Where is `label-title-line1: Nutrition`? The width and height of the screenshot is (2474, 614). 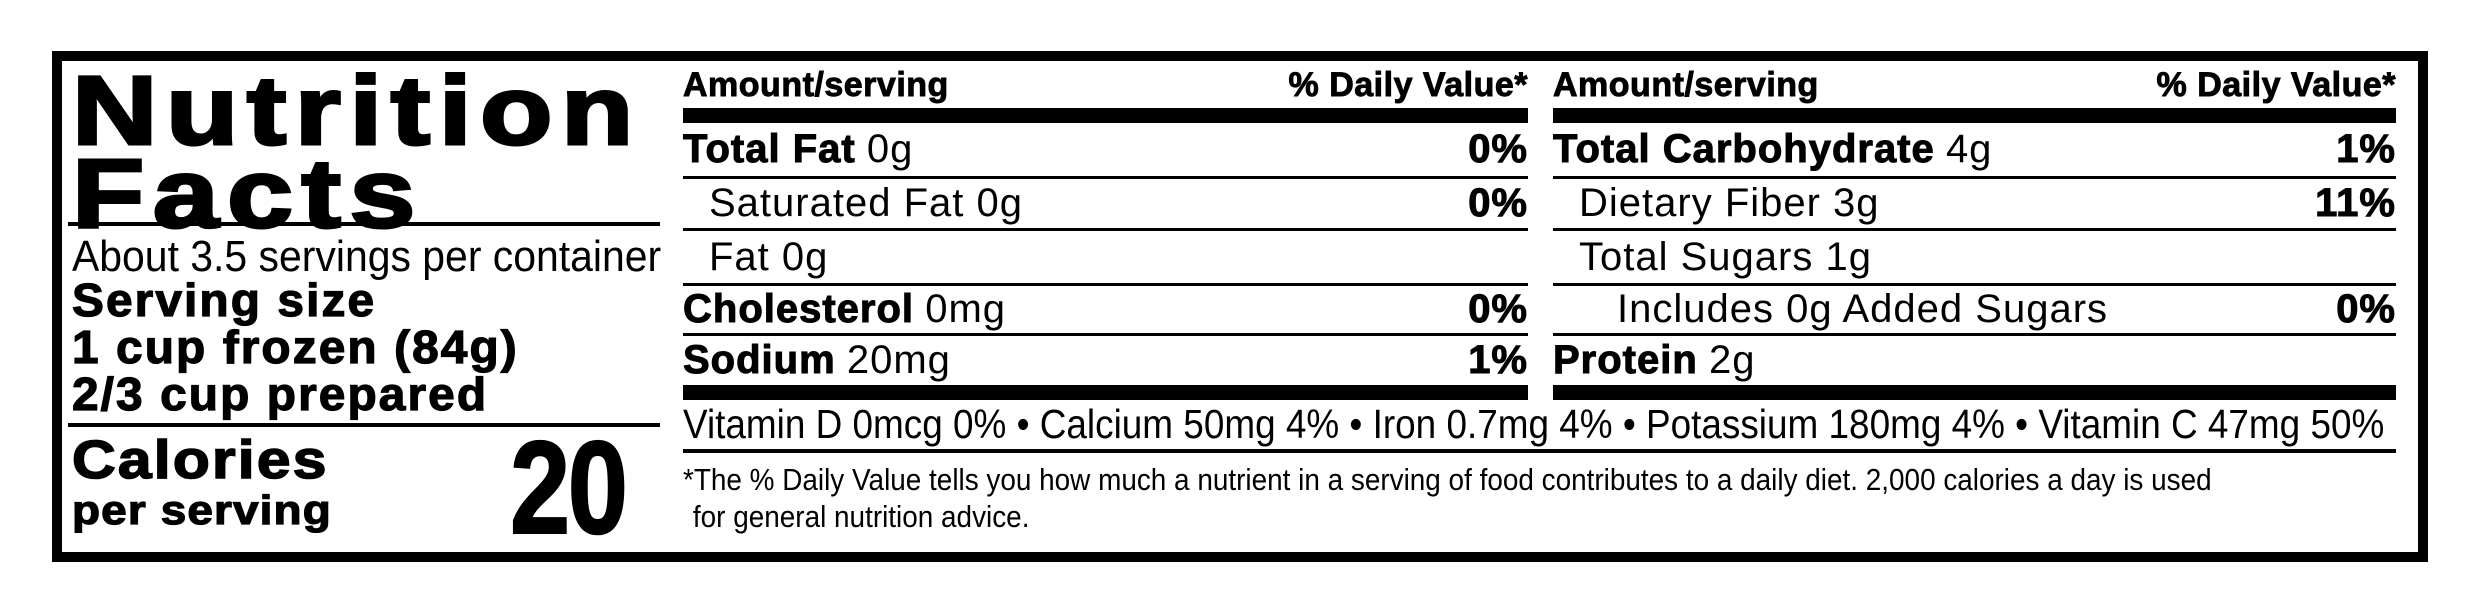
label-title-line1: Nutrition is located at coordinates (356, 110).